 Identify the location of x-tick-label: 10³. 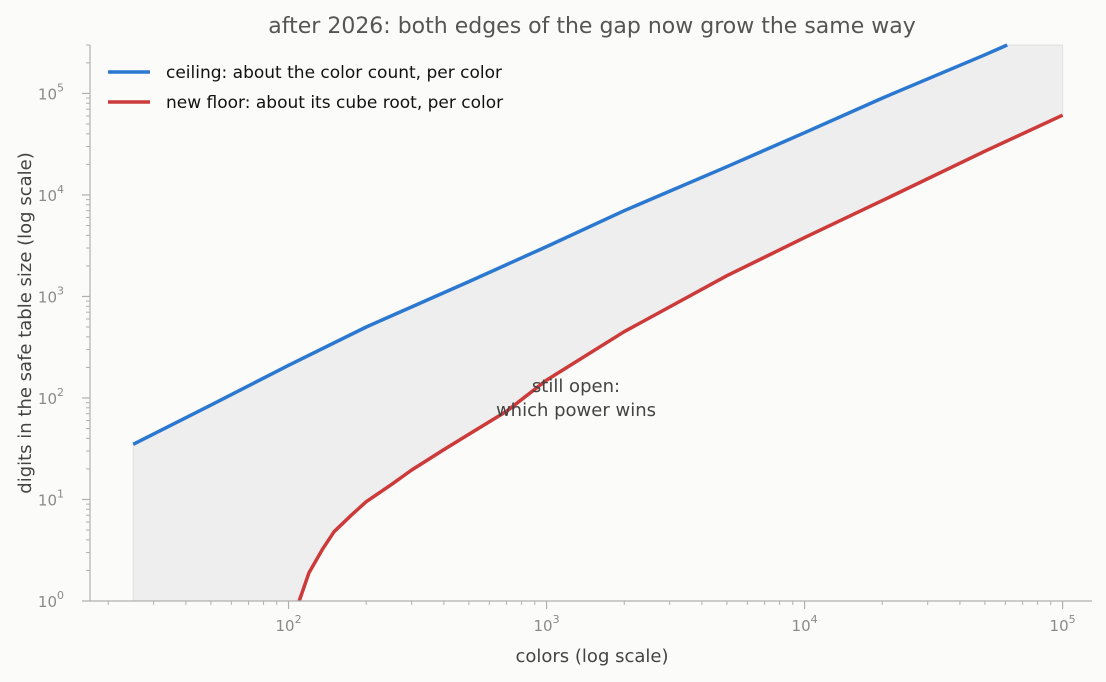
(547, 624).